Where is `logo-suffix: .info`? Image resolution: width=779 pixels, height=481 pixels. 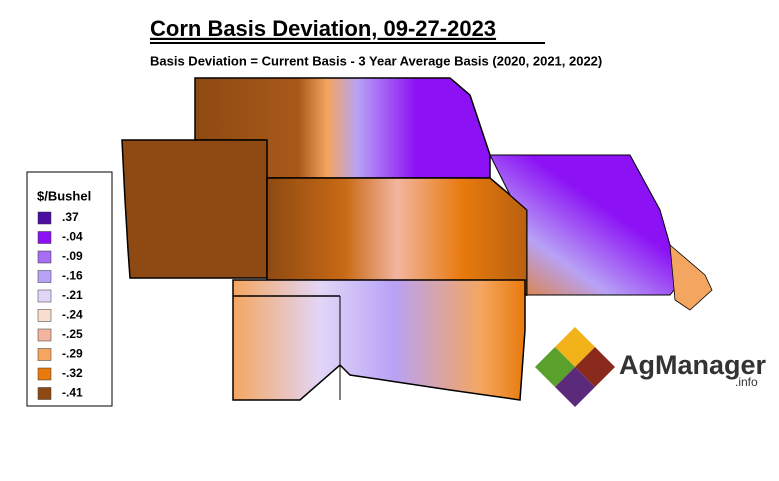
logo-suffix: .info is located at coordinates (746, 382).